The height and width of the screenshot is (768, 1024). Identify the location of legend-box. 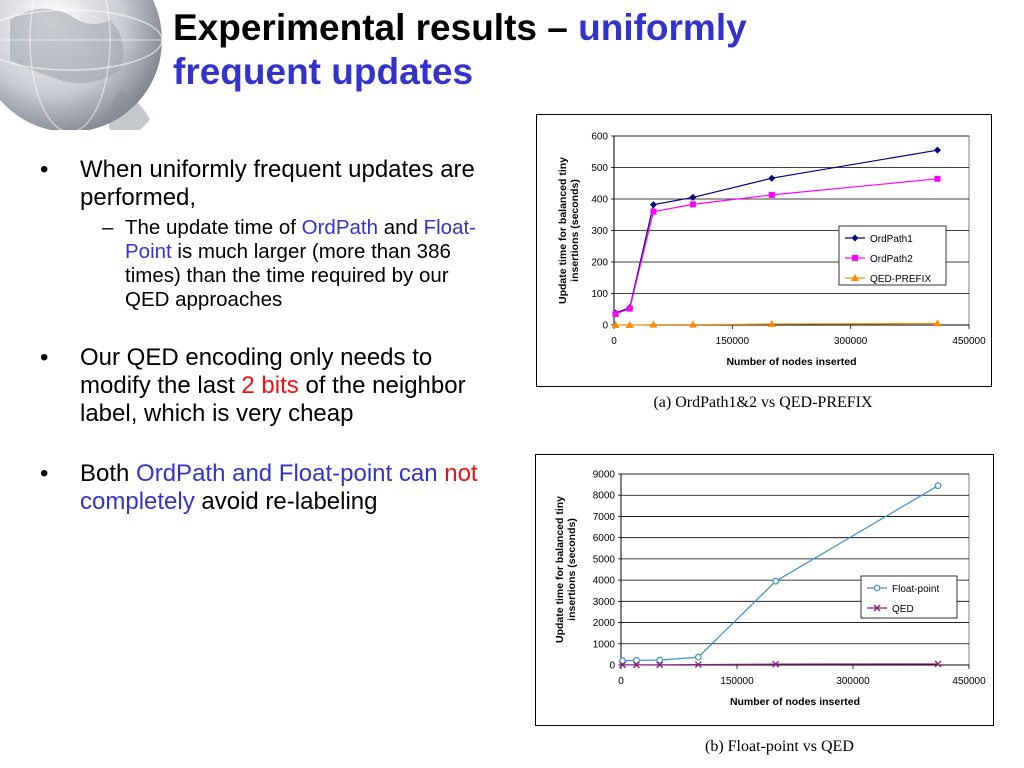
(909, 597).